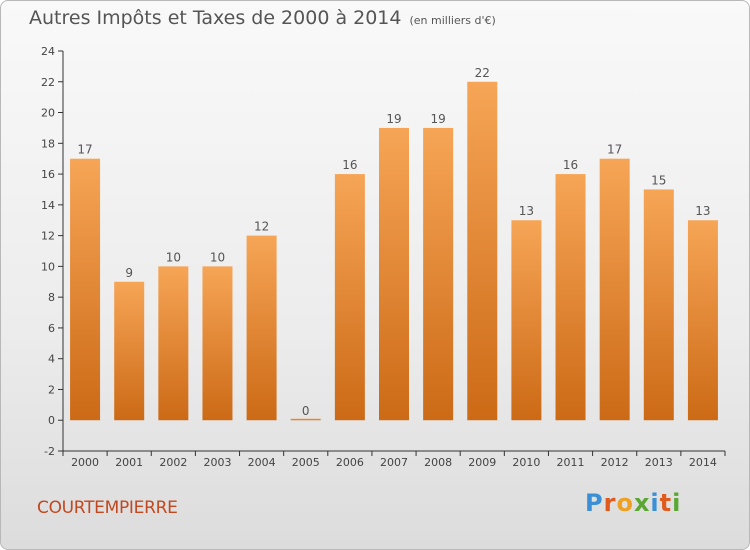 Image resolution: width=750 pixels, height=550 pixels. What do you see at coordinates (452, 20) in the screenshot?
I see `chart-unit: (en milliers d'€)` at bounding box center [452, 20].